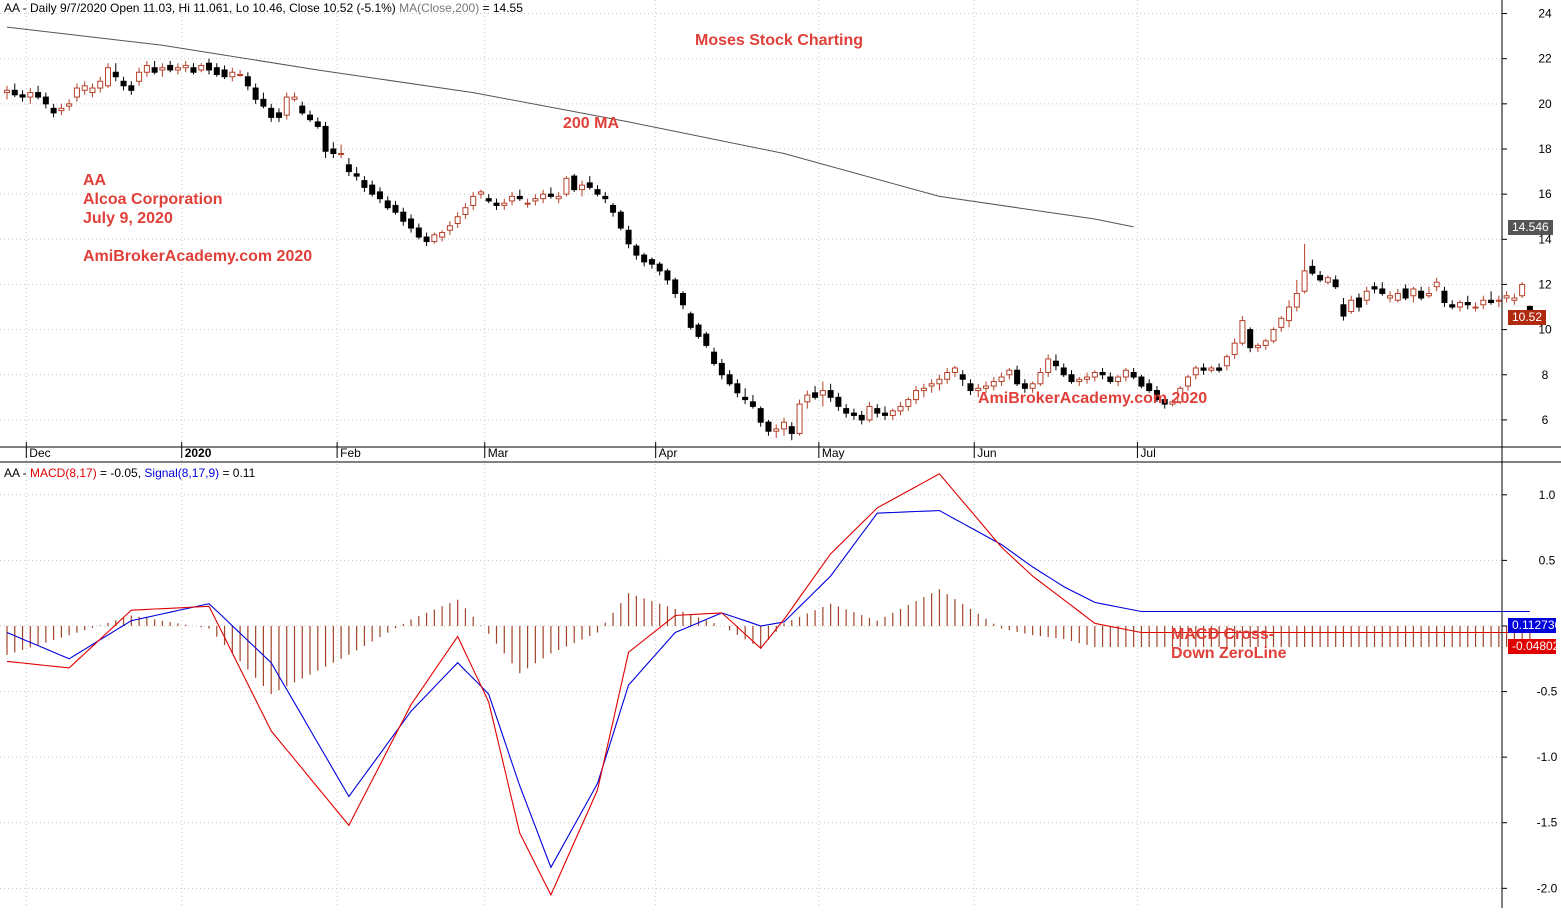  Describe the element at coordinates (591, 123) in the screenshot. I see `ma-annotation: 200 MA` at that location.